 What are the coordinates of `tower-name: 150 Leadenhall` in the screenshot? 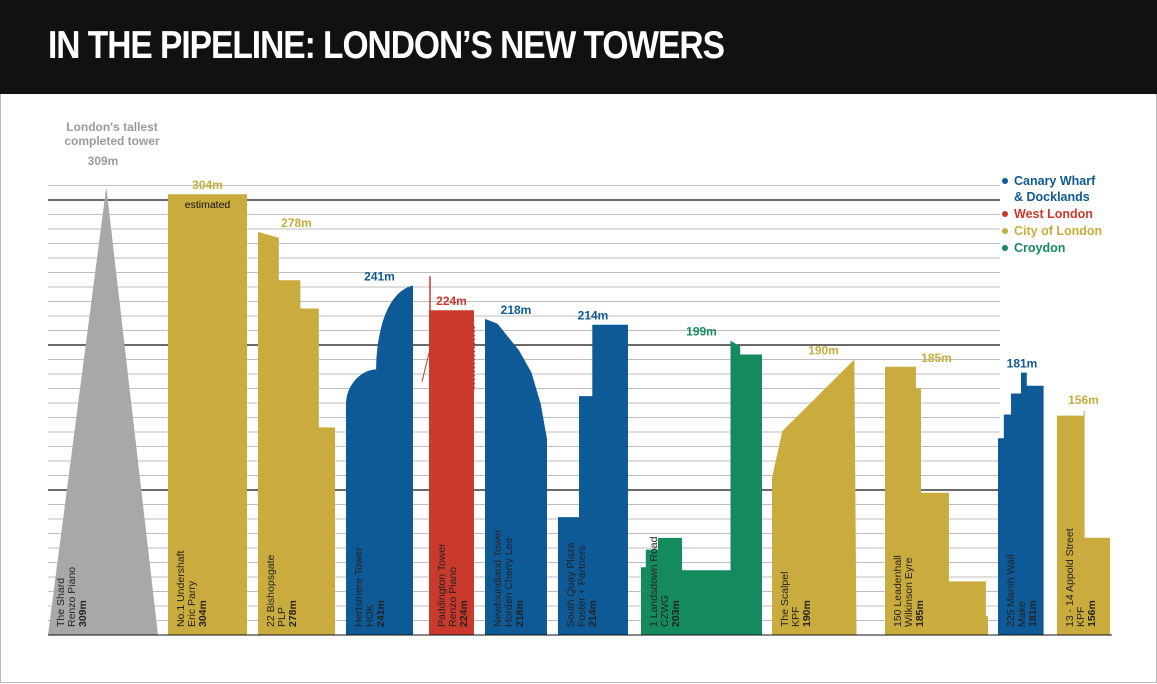 It's located at (898, 591).